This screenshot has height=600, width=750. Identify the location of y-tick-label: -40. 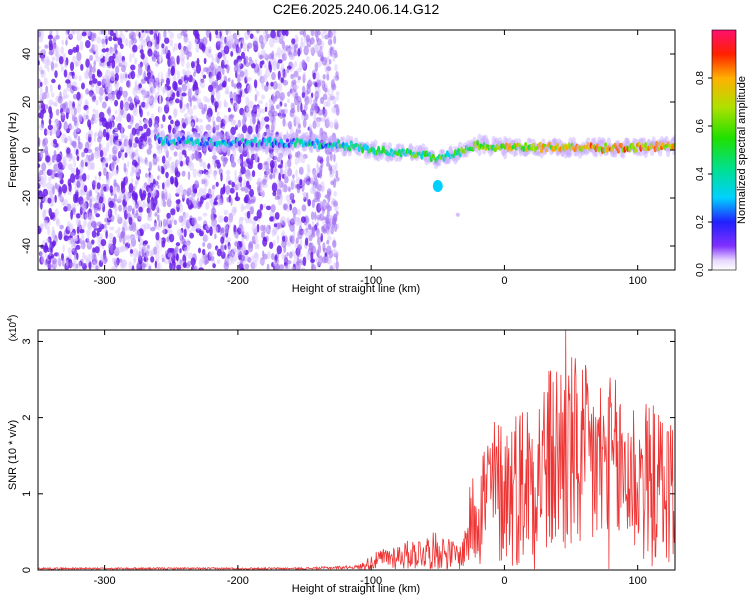
(27, 246).